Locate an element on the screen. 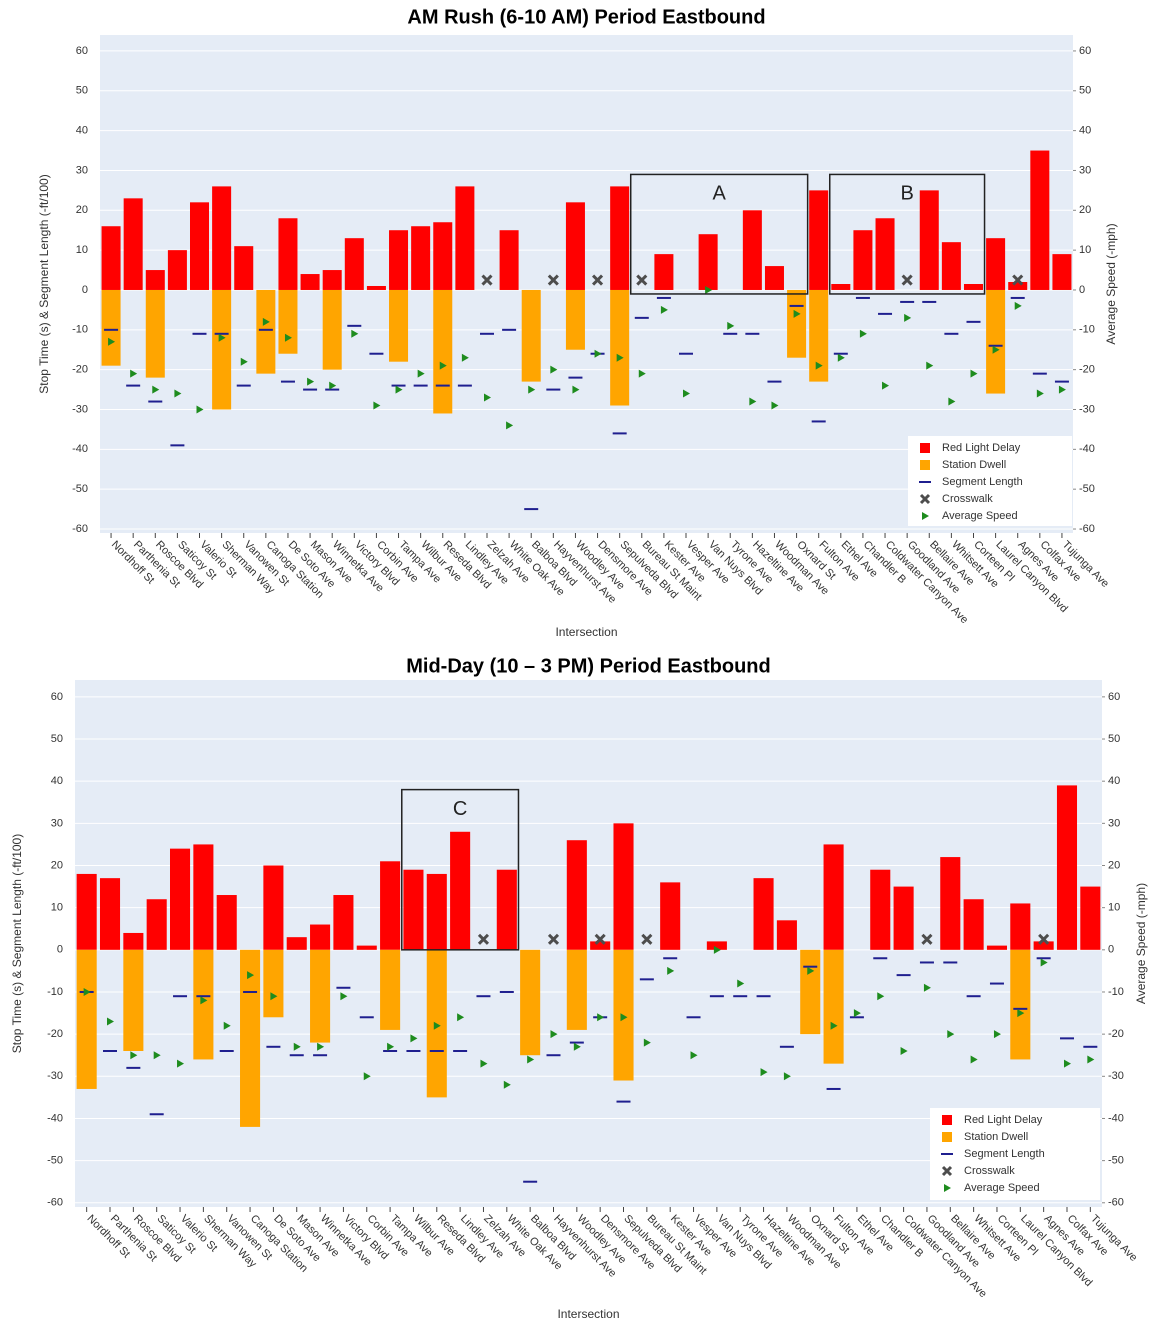 Image resolution: width=1156 pixels, height=1325 pixels. y-tick-label: -30 is located at coordinates (80, 409).